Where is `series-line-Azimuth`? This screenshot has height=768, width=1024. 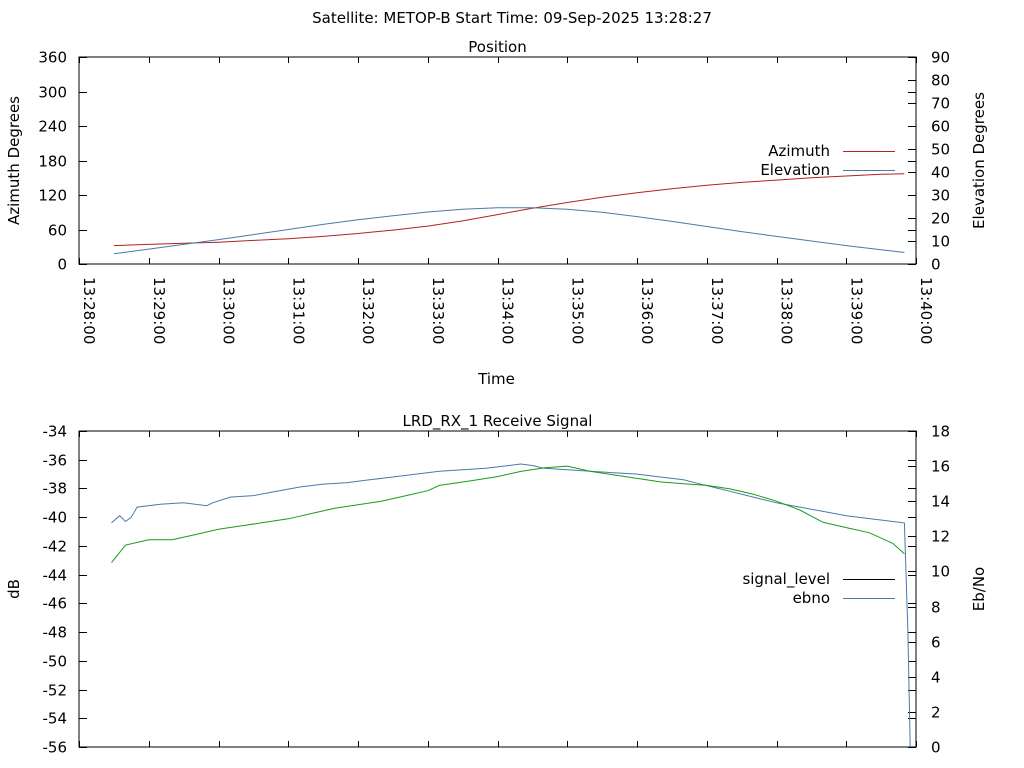
series-line-Azimuth is located at coordinates (509, 210).